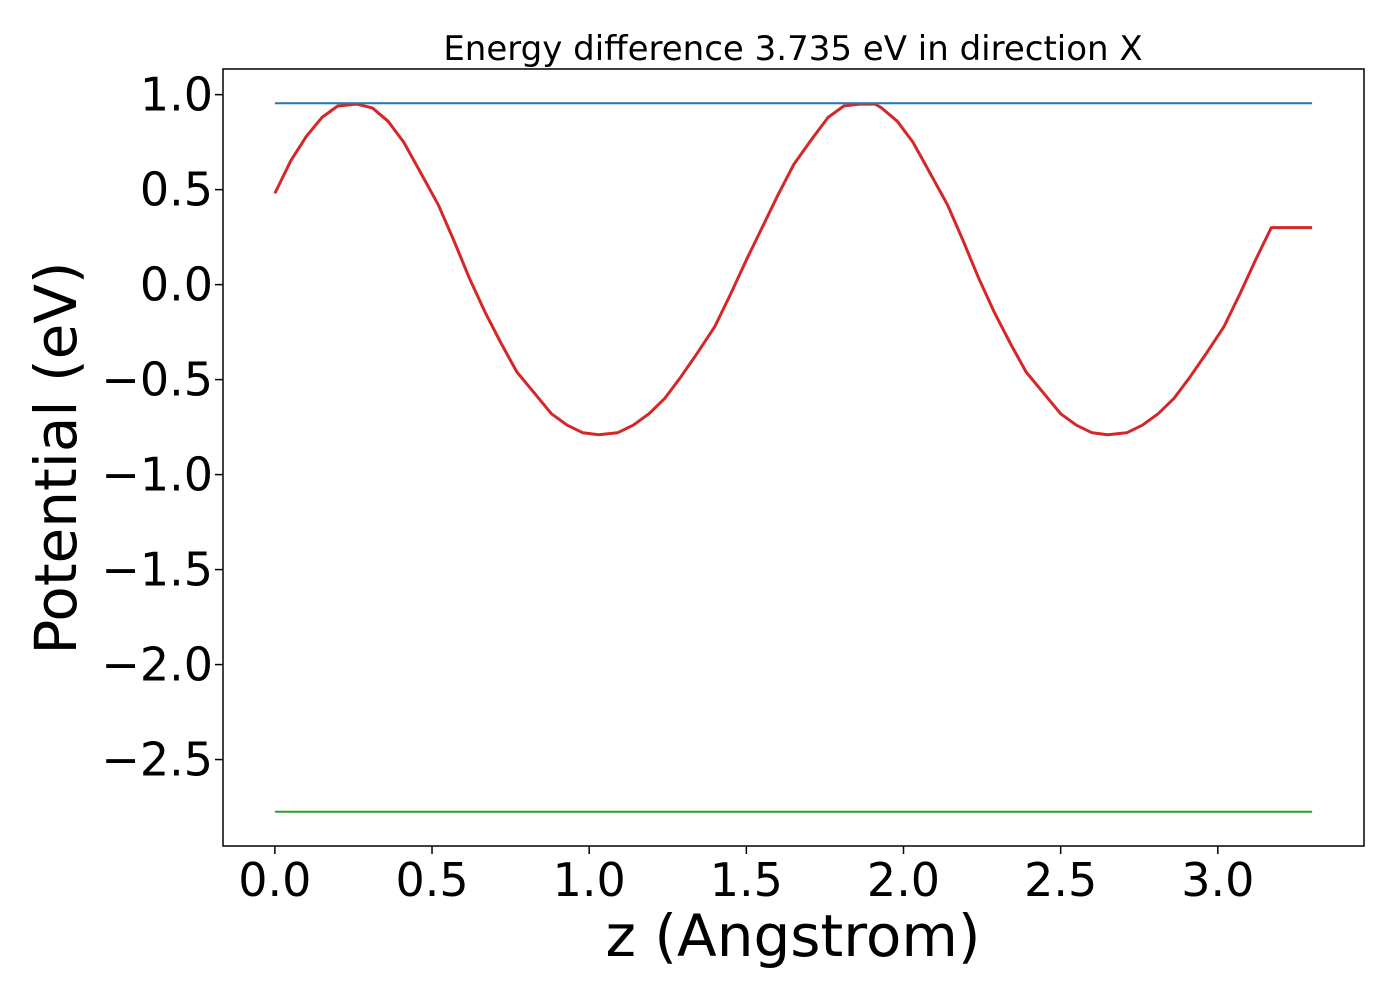 This screenshot has width=1400, height=1000. I want to click on x-tick-label: 1.5, so click(746, 880).